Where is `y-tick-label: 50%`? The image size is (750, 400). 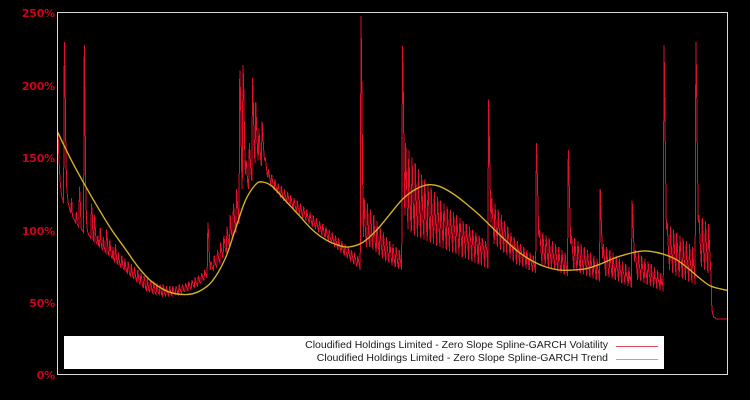
y-tick-label: 50% is located at coordinates (42, 303).